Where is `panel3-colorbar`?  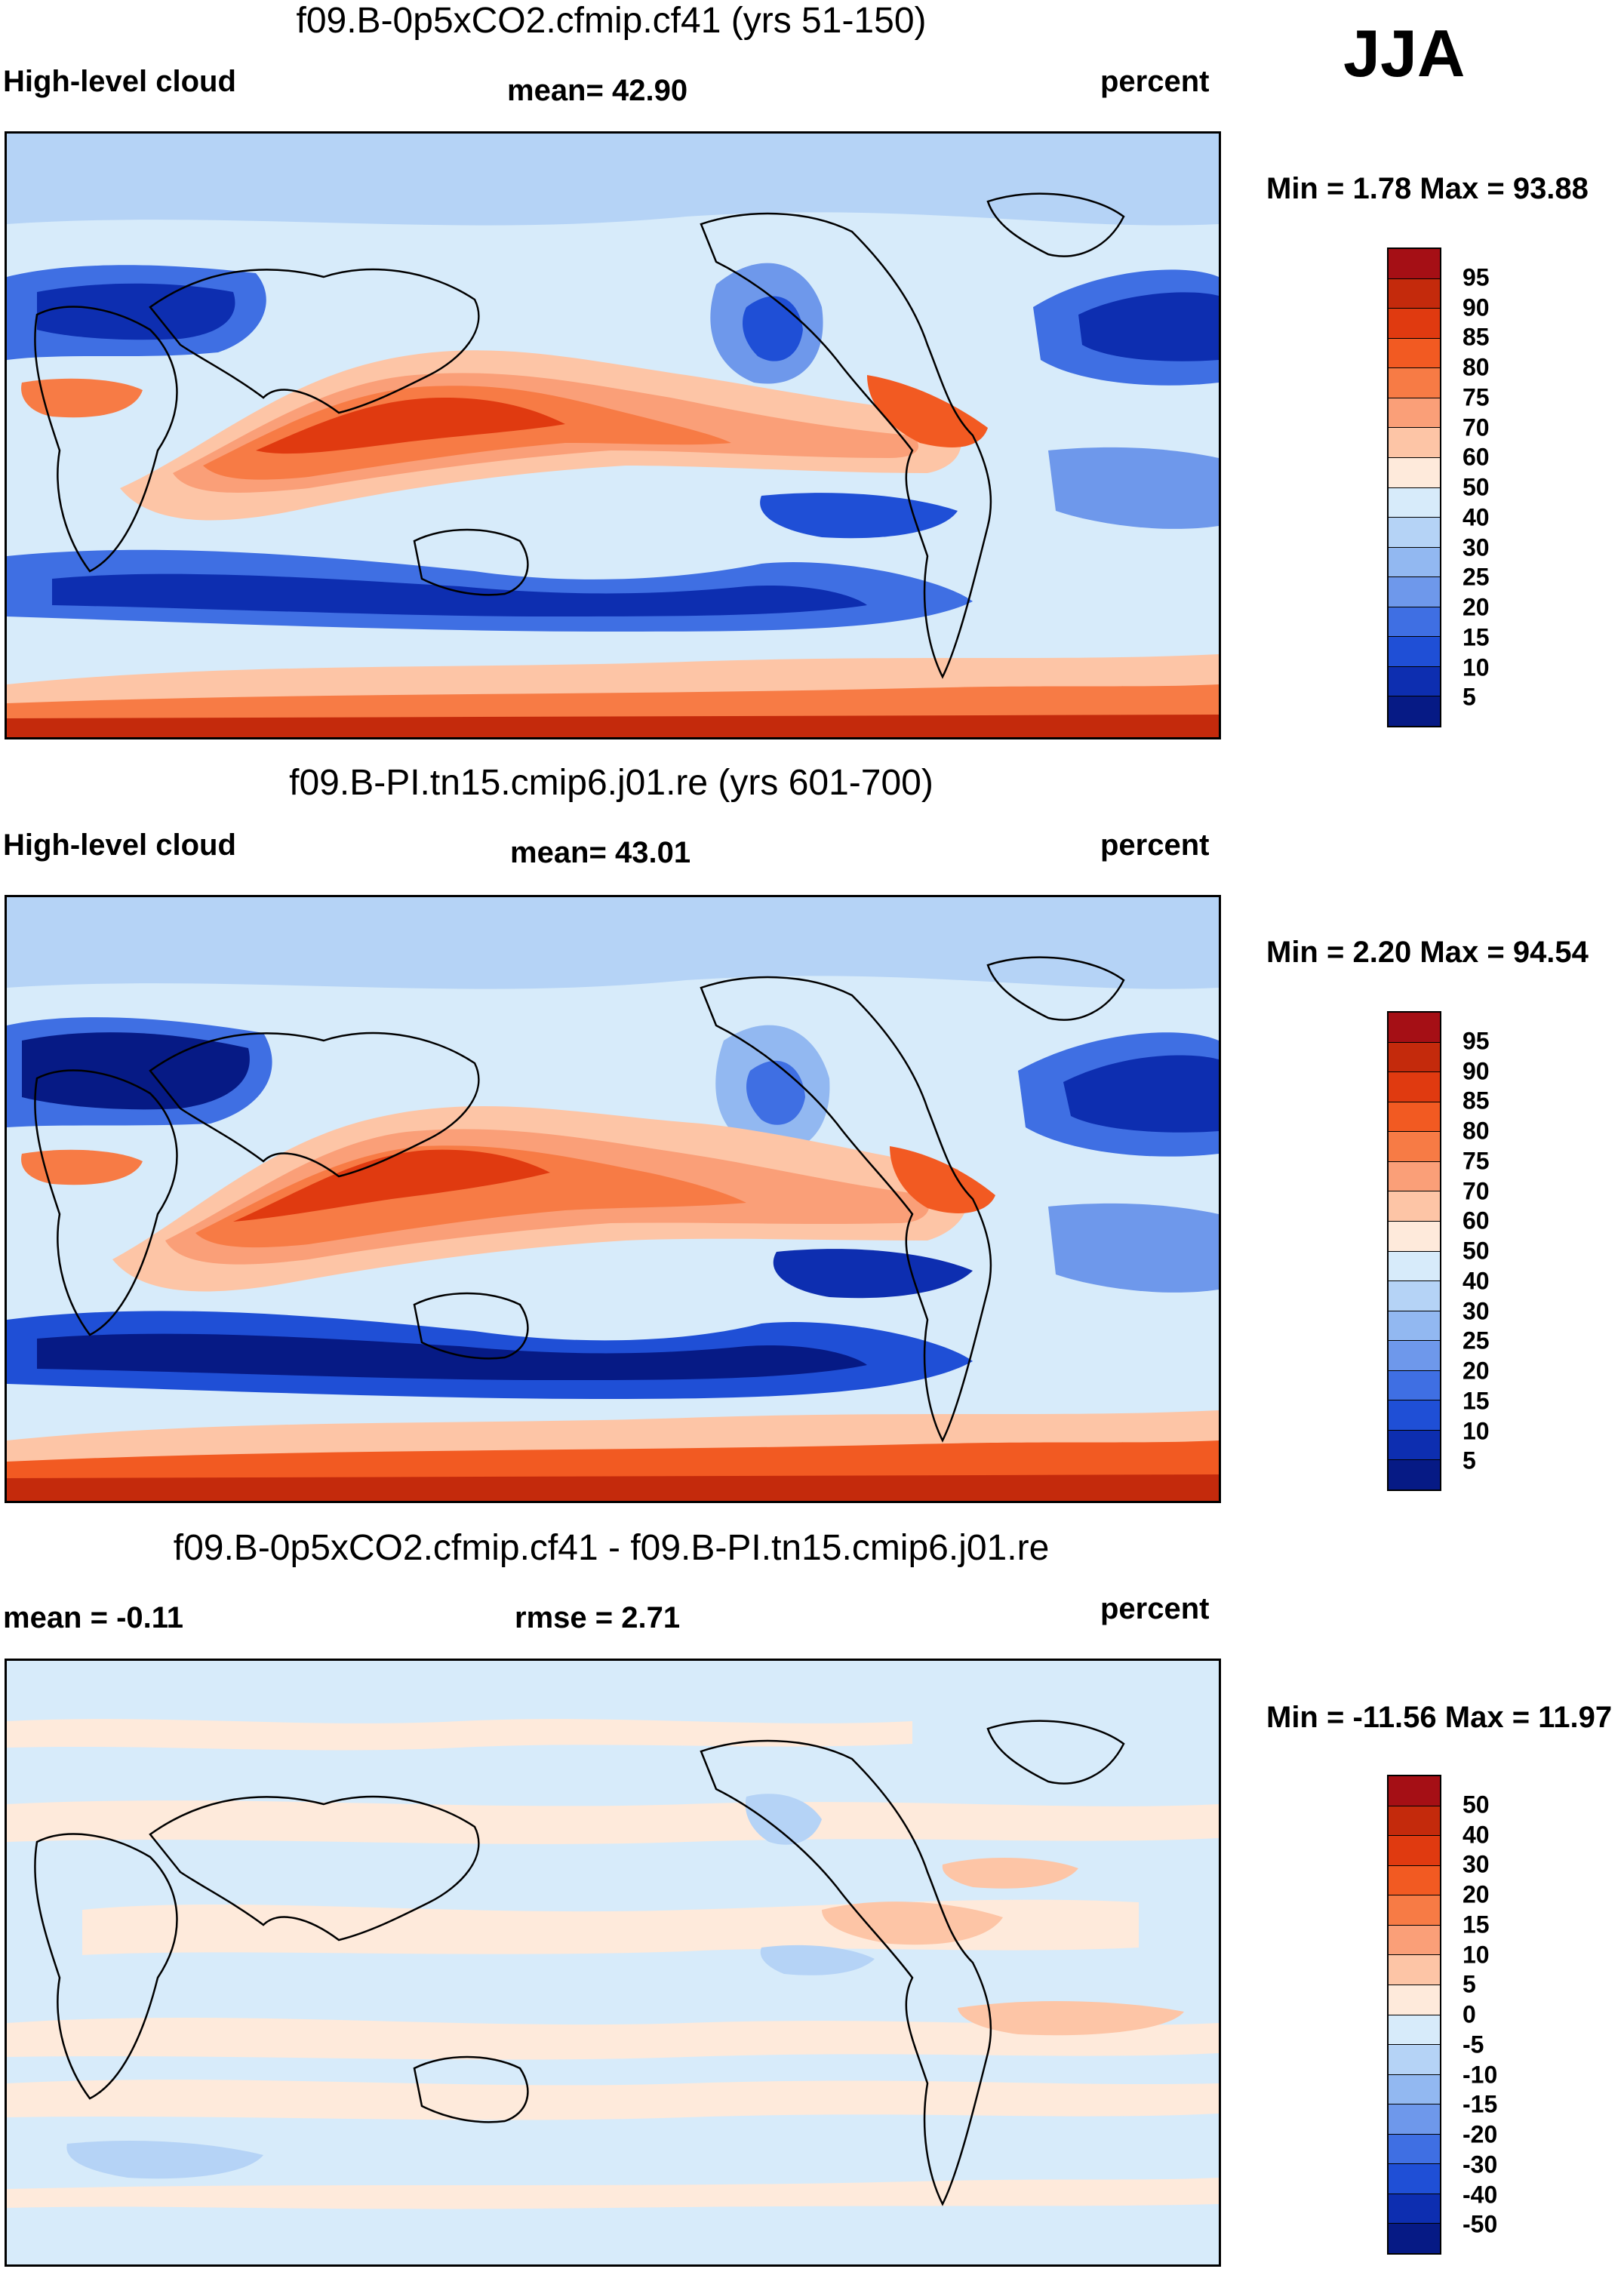
panel3-colorbar is located at coordinates (1414, 2015).